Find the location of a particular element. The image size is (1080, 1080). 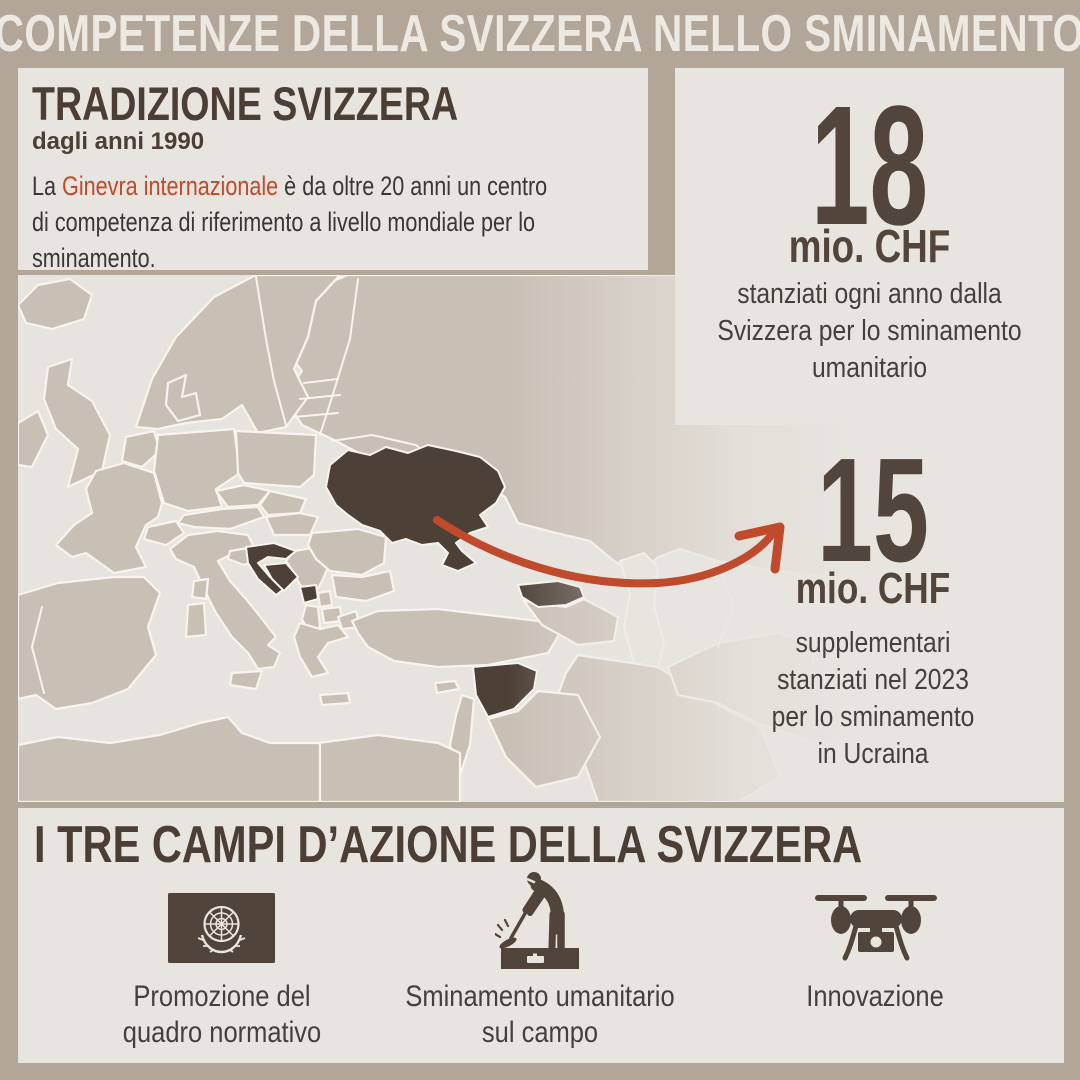

border-finland-russia is located at coordinates (339, 357).